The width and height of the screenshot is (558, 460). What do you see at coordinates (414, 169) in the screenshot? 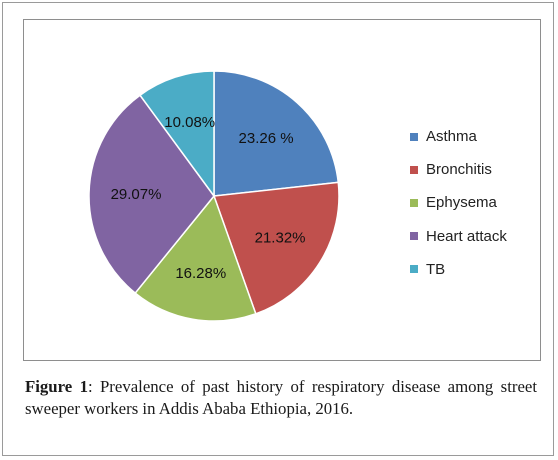
I see `legend-swatch-bronchitis` at bounding box center [414, 169].